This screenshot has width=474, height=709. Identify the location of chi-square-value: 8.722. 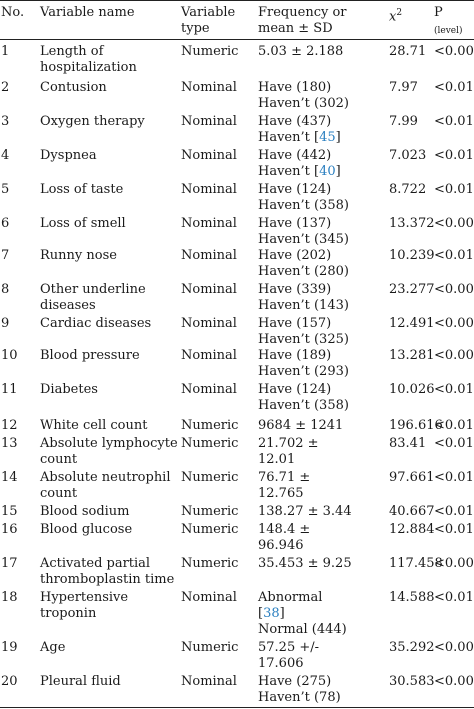
(408, 189).